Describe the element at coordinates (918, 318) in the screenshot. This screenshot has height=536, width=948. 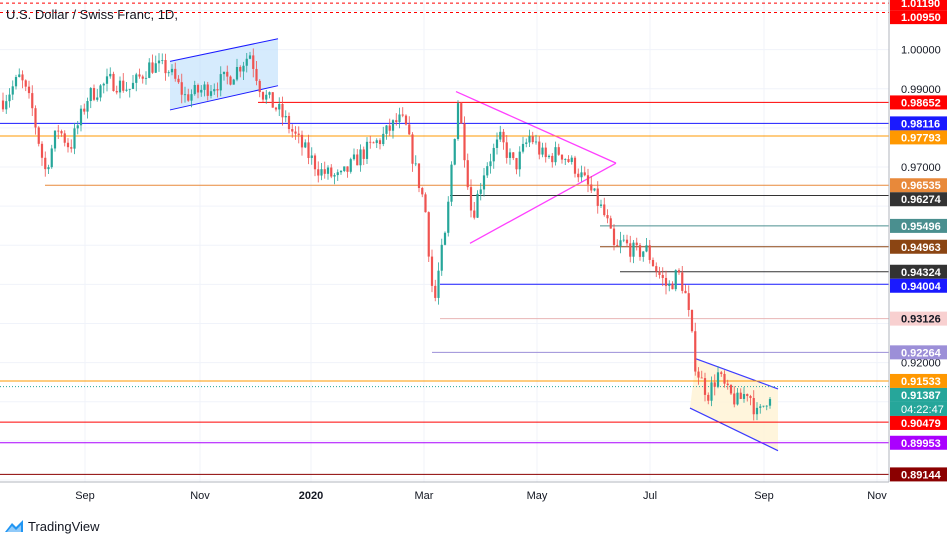
I see `price-badge-0.93126` at that location.